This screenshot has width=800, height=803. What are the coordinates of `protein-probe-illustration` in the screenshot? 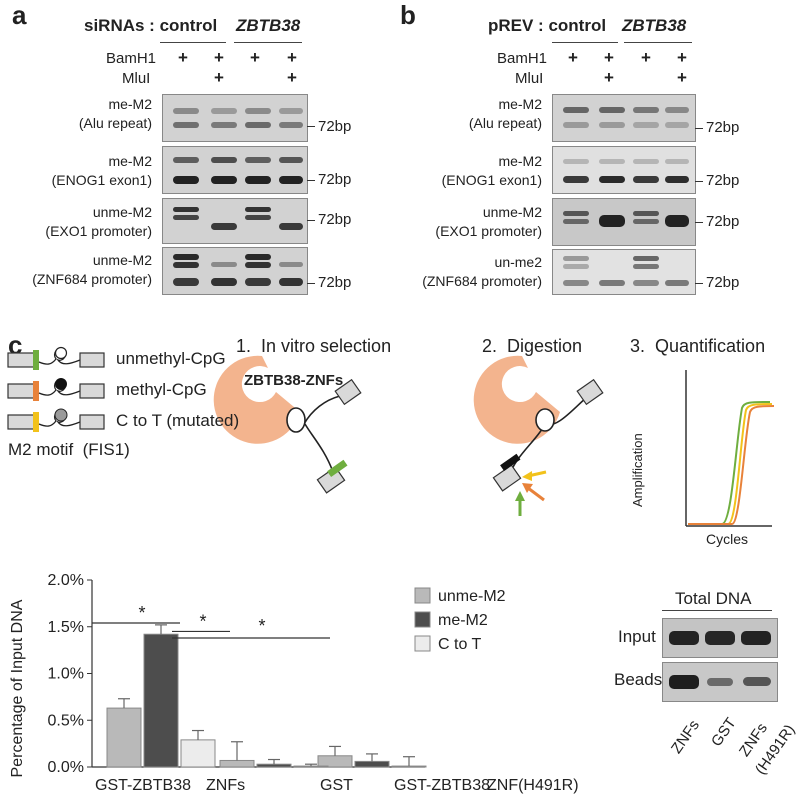 It's located at (287, 424).